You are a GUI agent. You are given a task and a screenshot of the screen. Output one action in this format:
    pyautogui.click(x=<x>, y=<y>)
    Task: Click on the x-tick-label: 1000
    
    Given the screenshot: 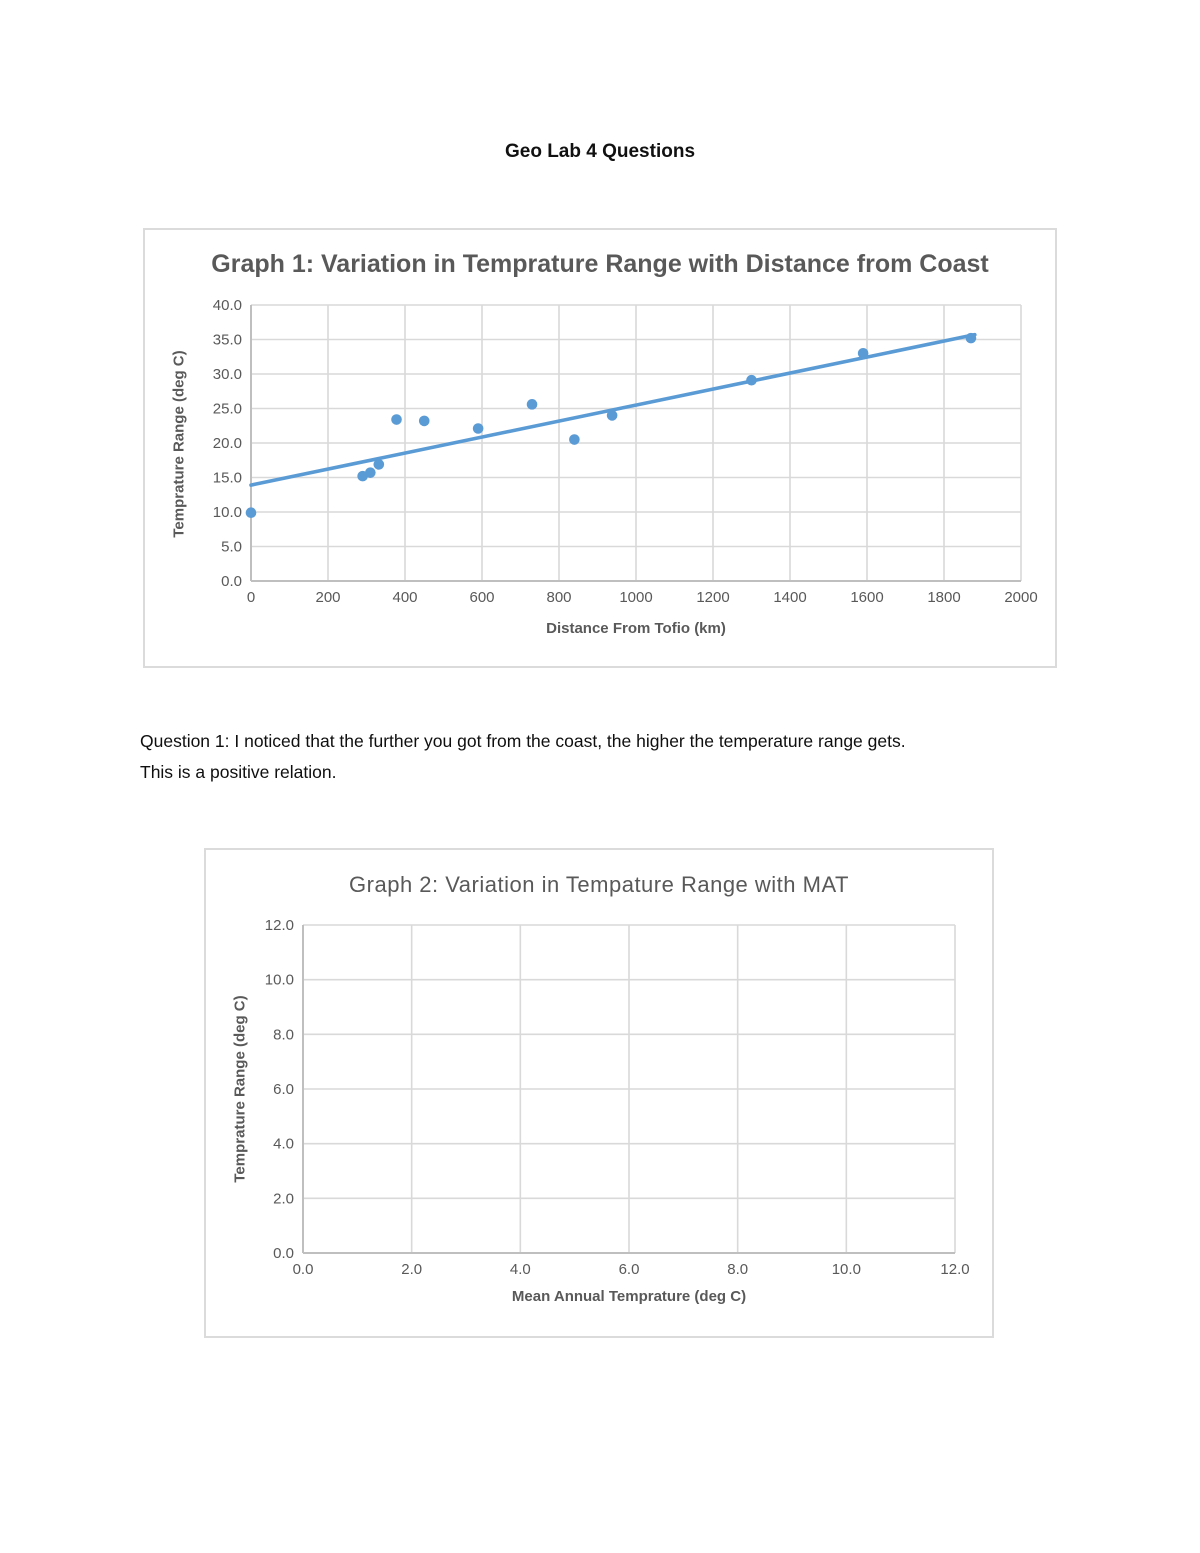 What is the action you would take?
    pyautogui.click(x=635, y=597)
    